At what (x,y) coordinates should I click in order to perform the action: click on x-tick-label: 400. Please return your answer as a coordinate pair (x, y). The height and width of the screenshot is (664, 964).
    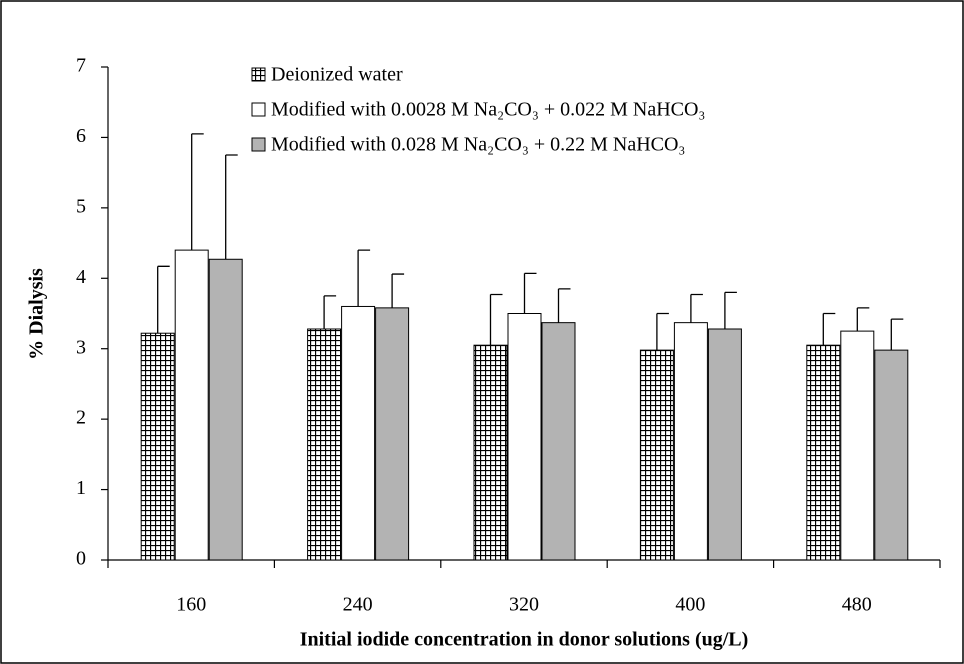
    Looking at the image, I should click on (690, 605).